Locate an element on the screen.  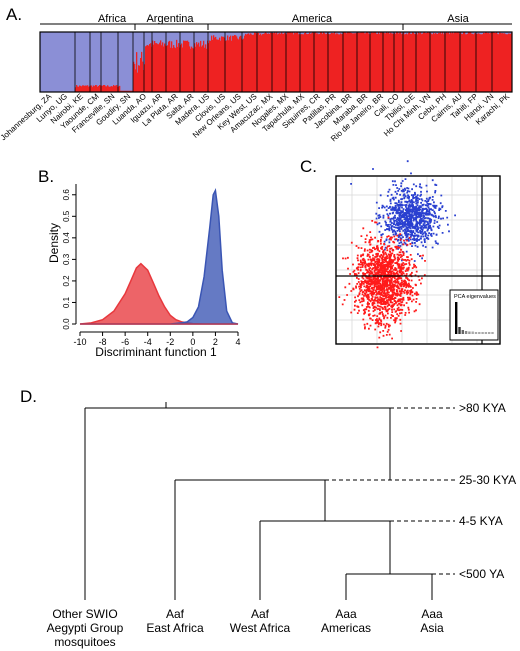
y-tick-label: 0.6 is located at coordinates (66, 195).